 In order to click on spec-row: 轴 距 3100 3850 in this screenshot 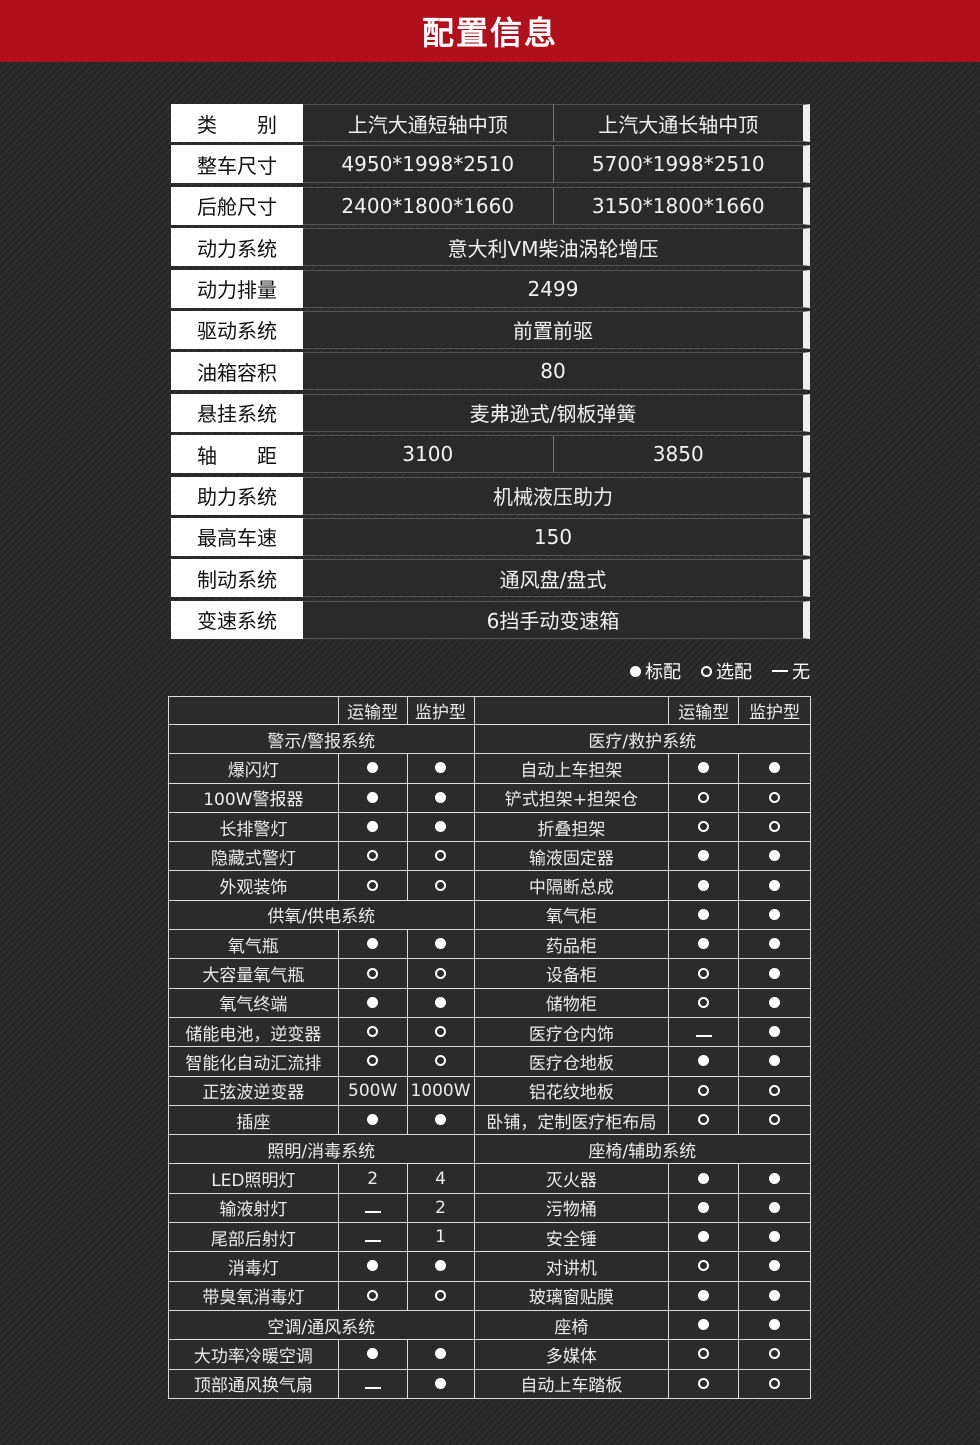, I will do `click(490, 454)`.